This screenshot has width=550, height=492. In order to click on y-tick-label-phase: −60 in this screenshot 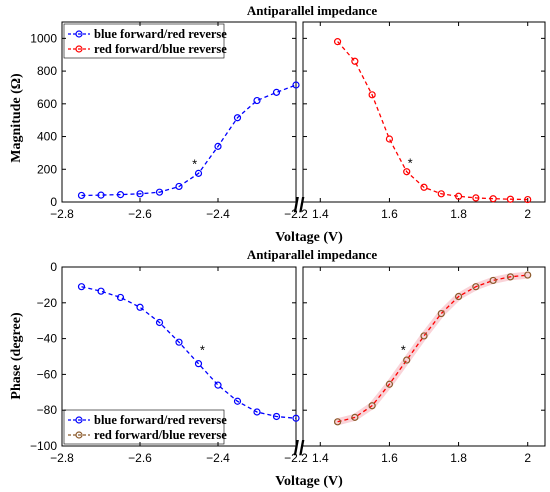, I will do `click(47, 374)`.